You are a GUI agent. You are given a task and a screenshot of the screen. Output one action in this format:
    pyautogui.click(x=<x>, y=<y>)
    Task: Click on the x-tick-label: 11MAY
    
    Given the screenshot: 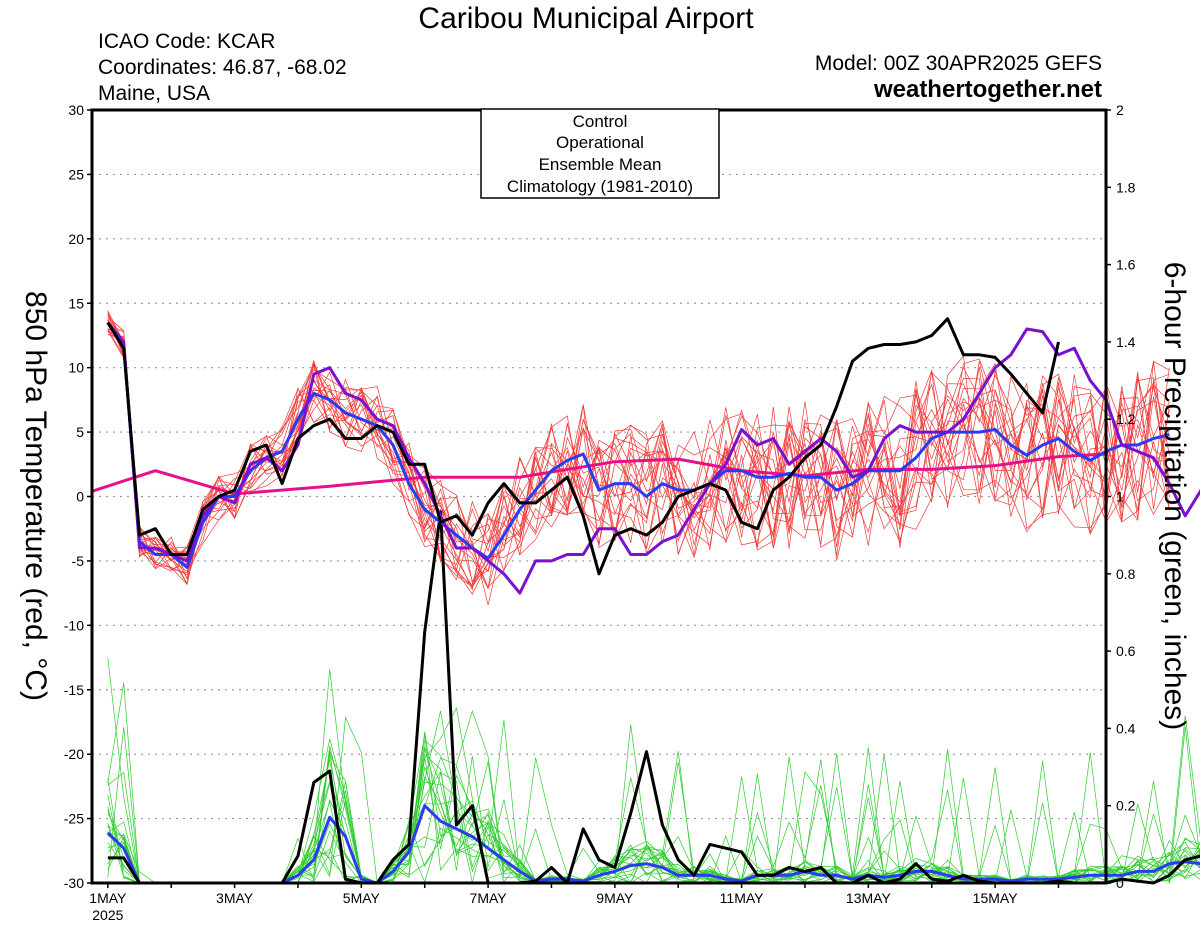 What is the action you would take?
    pyautogui.click(x=742, y=898)
    